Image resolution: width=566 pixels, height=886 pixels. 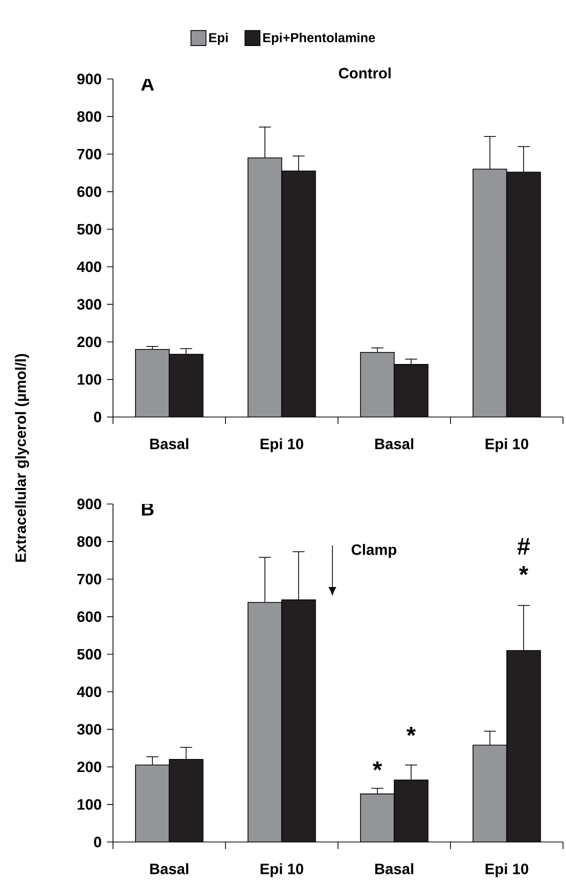 What do you see at coordinates (22, 458) in the screenshot?
I see `y-axis-title: Extracellular glycerol (µmol/l)` at bounding box center [22, 458].